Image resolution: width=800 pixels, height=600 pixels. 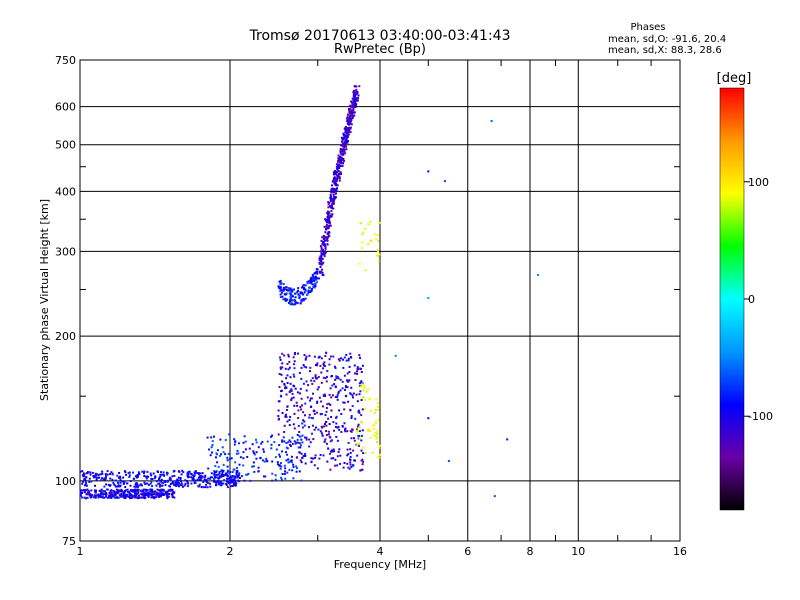 What do you see at coordinates (751, 299) in the screenshot?
I see `colorbar-tick-label: 0` at bounding box center [751, 299].